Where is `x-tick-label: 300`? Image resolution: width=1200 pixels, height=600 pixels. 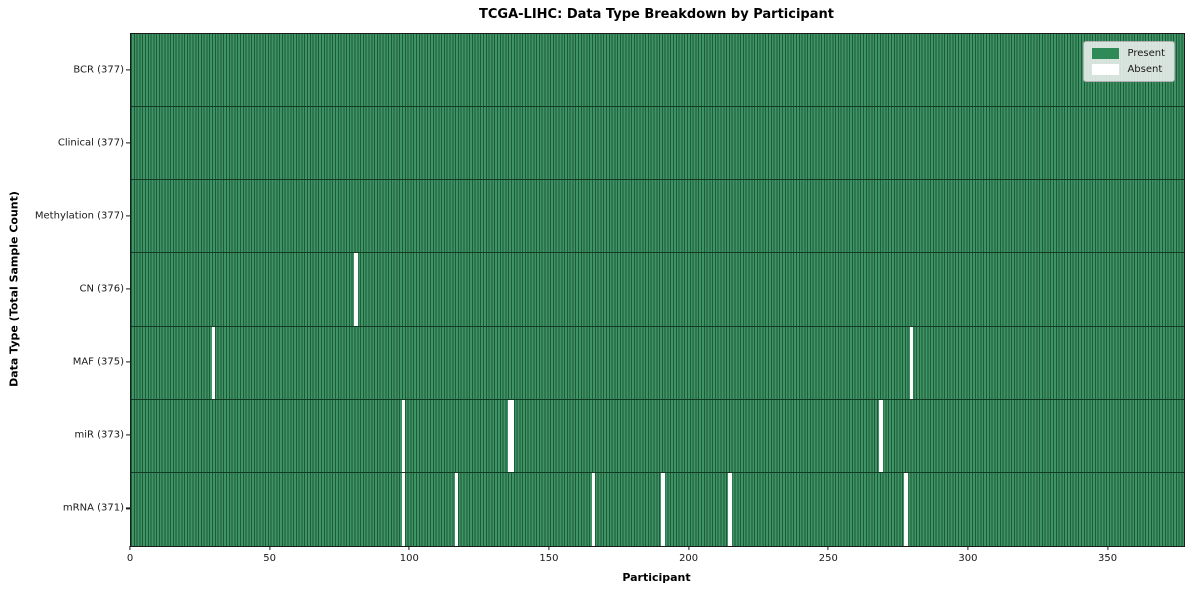 x-tick-label: 300 is located at coordinates (968, 558).